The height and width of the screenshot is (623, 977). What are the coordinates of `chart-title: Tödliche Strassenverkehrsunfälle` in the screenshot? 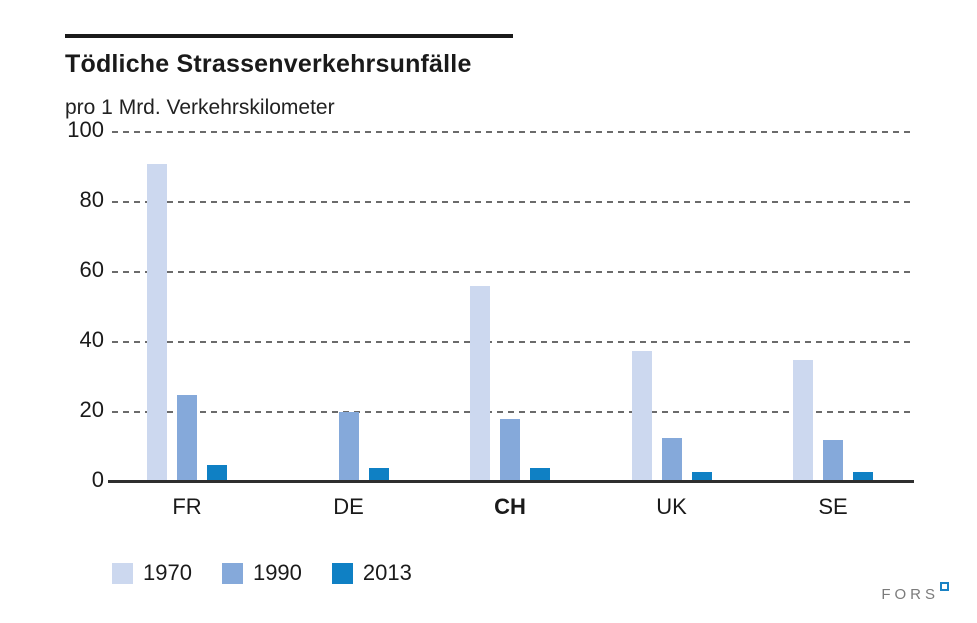 It's located at (268, 64).